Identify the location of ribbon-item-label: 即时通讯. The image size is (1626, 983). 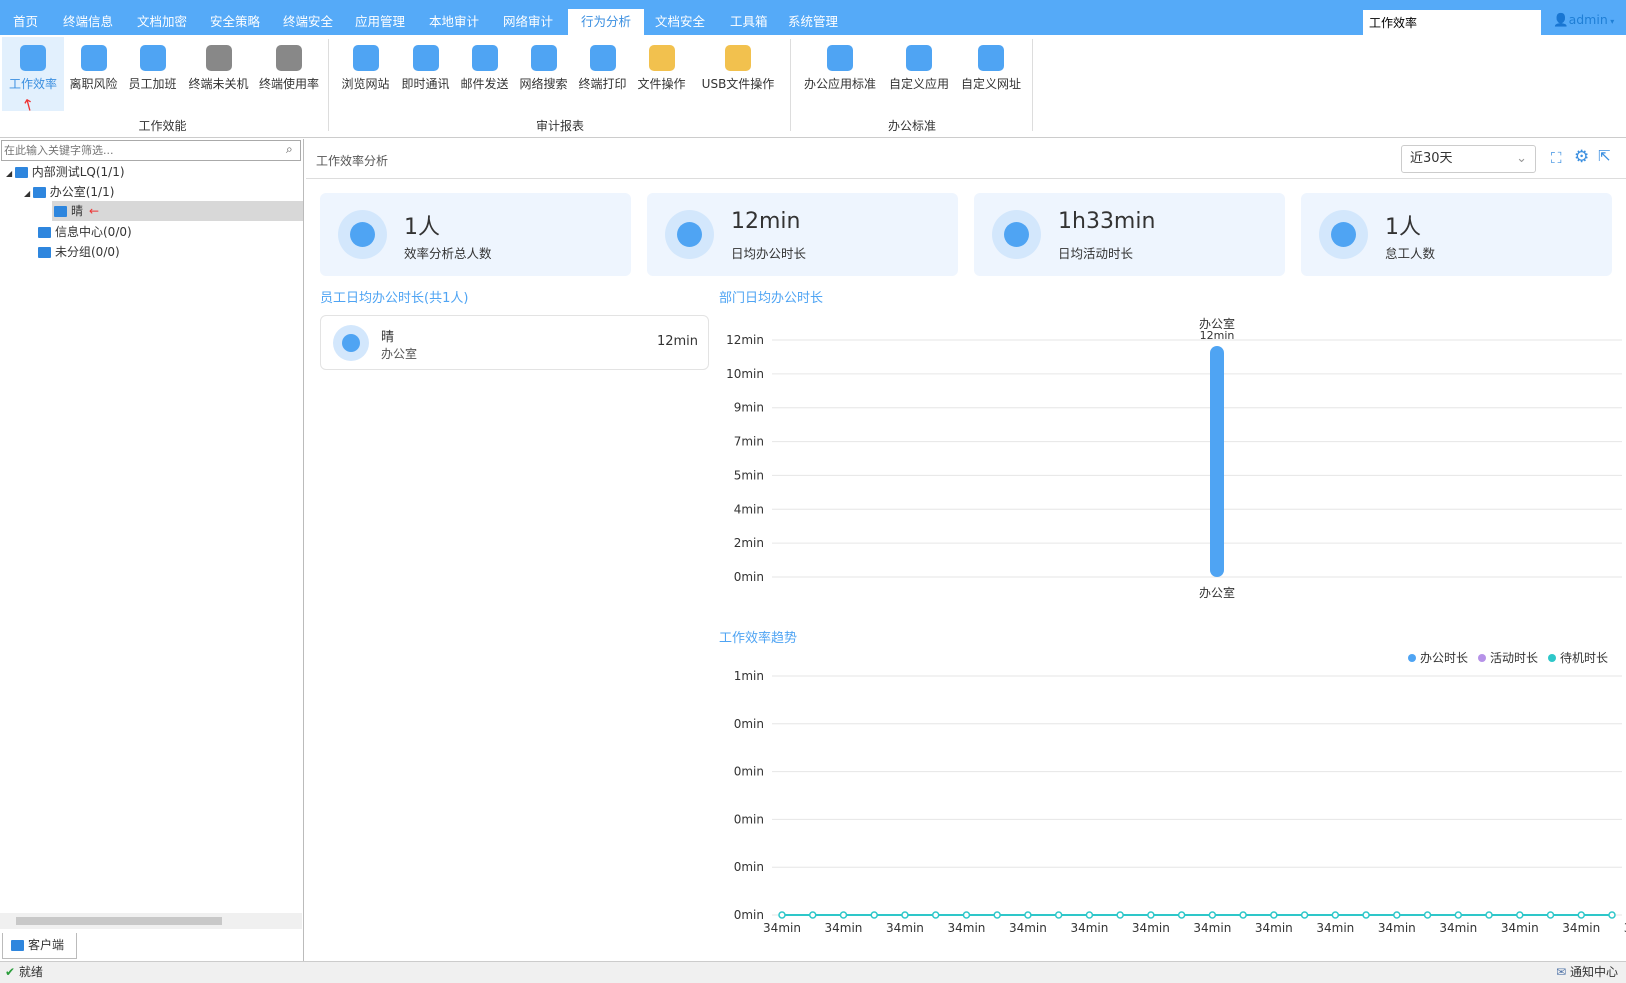
(425, 84).